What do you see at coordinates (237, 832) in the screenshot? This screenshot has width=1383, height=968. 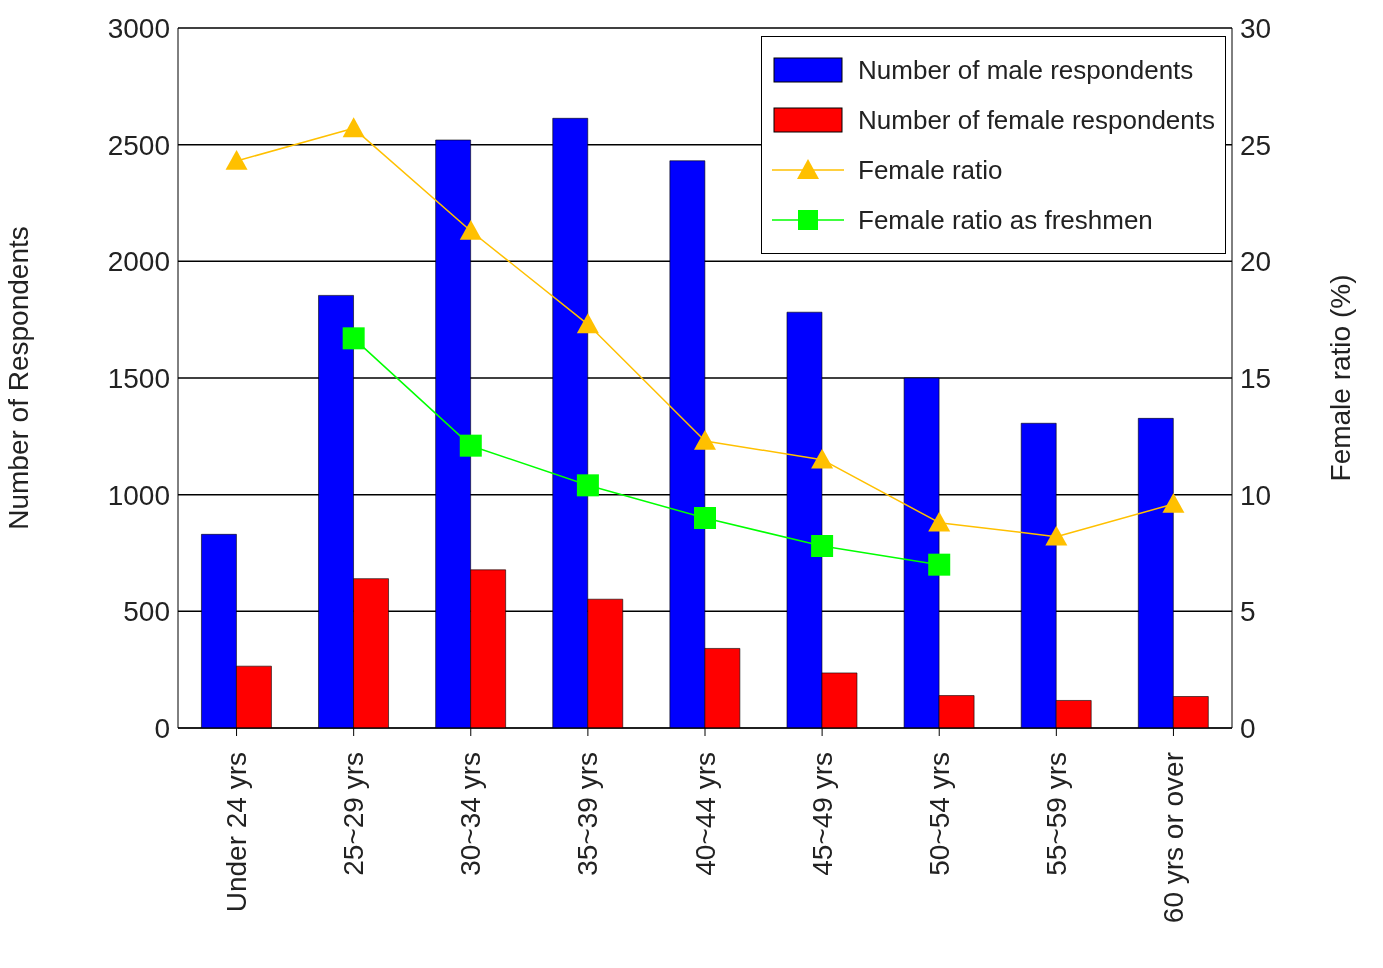 I see `x-tick-label: Under 24 yrs` at bounding box center [237, 832].